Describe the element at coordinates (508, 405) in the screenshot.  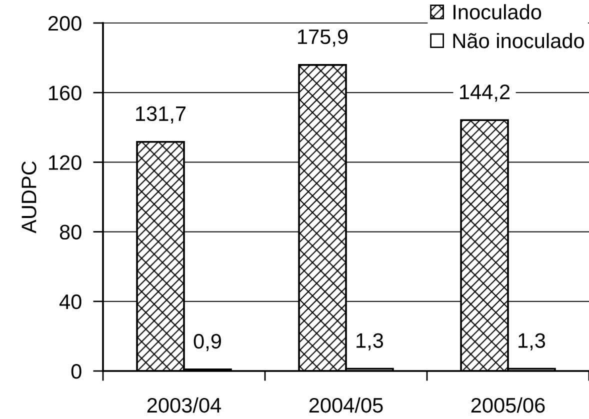
I see `x-tick-label: 2005/06` at that location.